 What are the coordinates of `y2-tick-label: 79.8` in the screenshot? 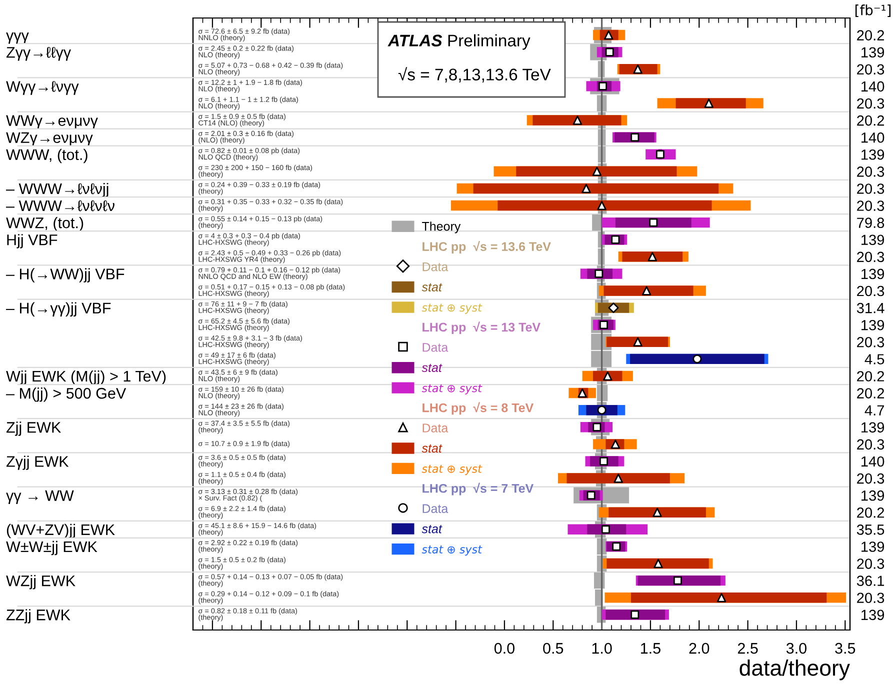 It's located at (870, 223).